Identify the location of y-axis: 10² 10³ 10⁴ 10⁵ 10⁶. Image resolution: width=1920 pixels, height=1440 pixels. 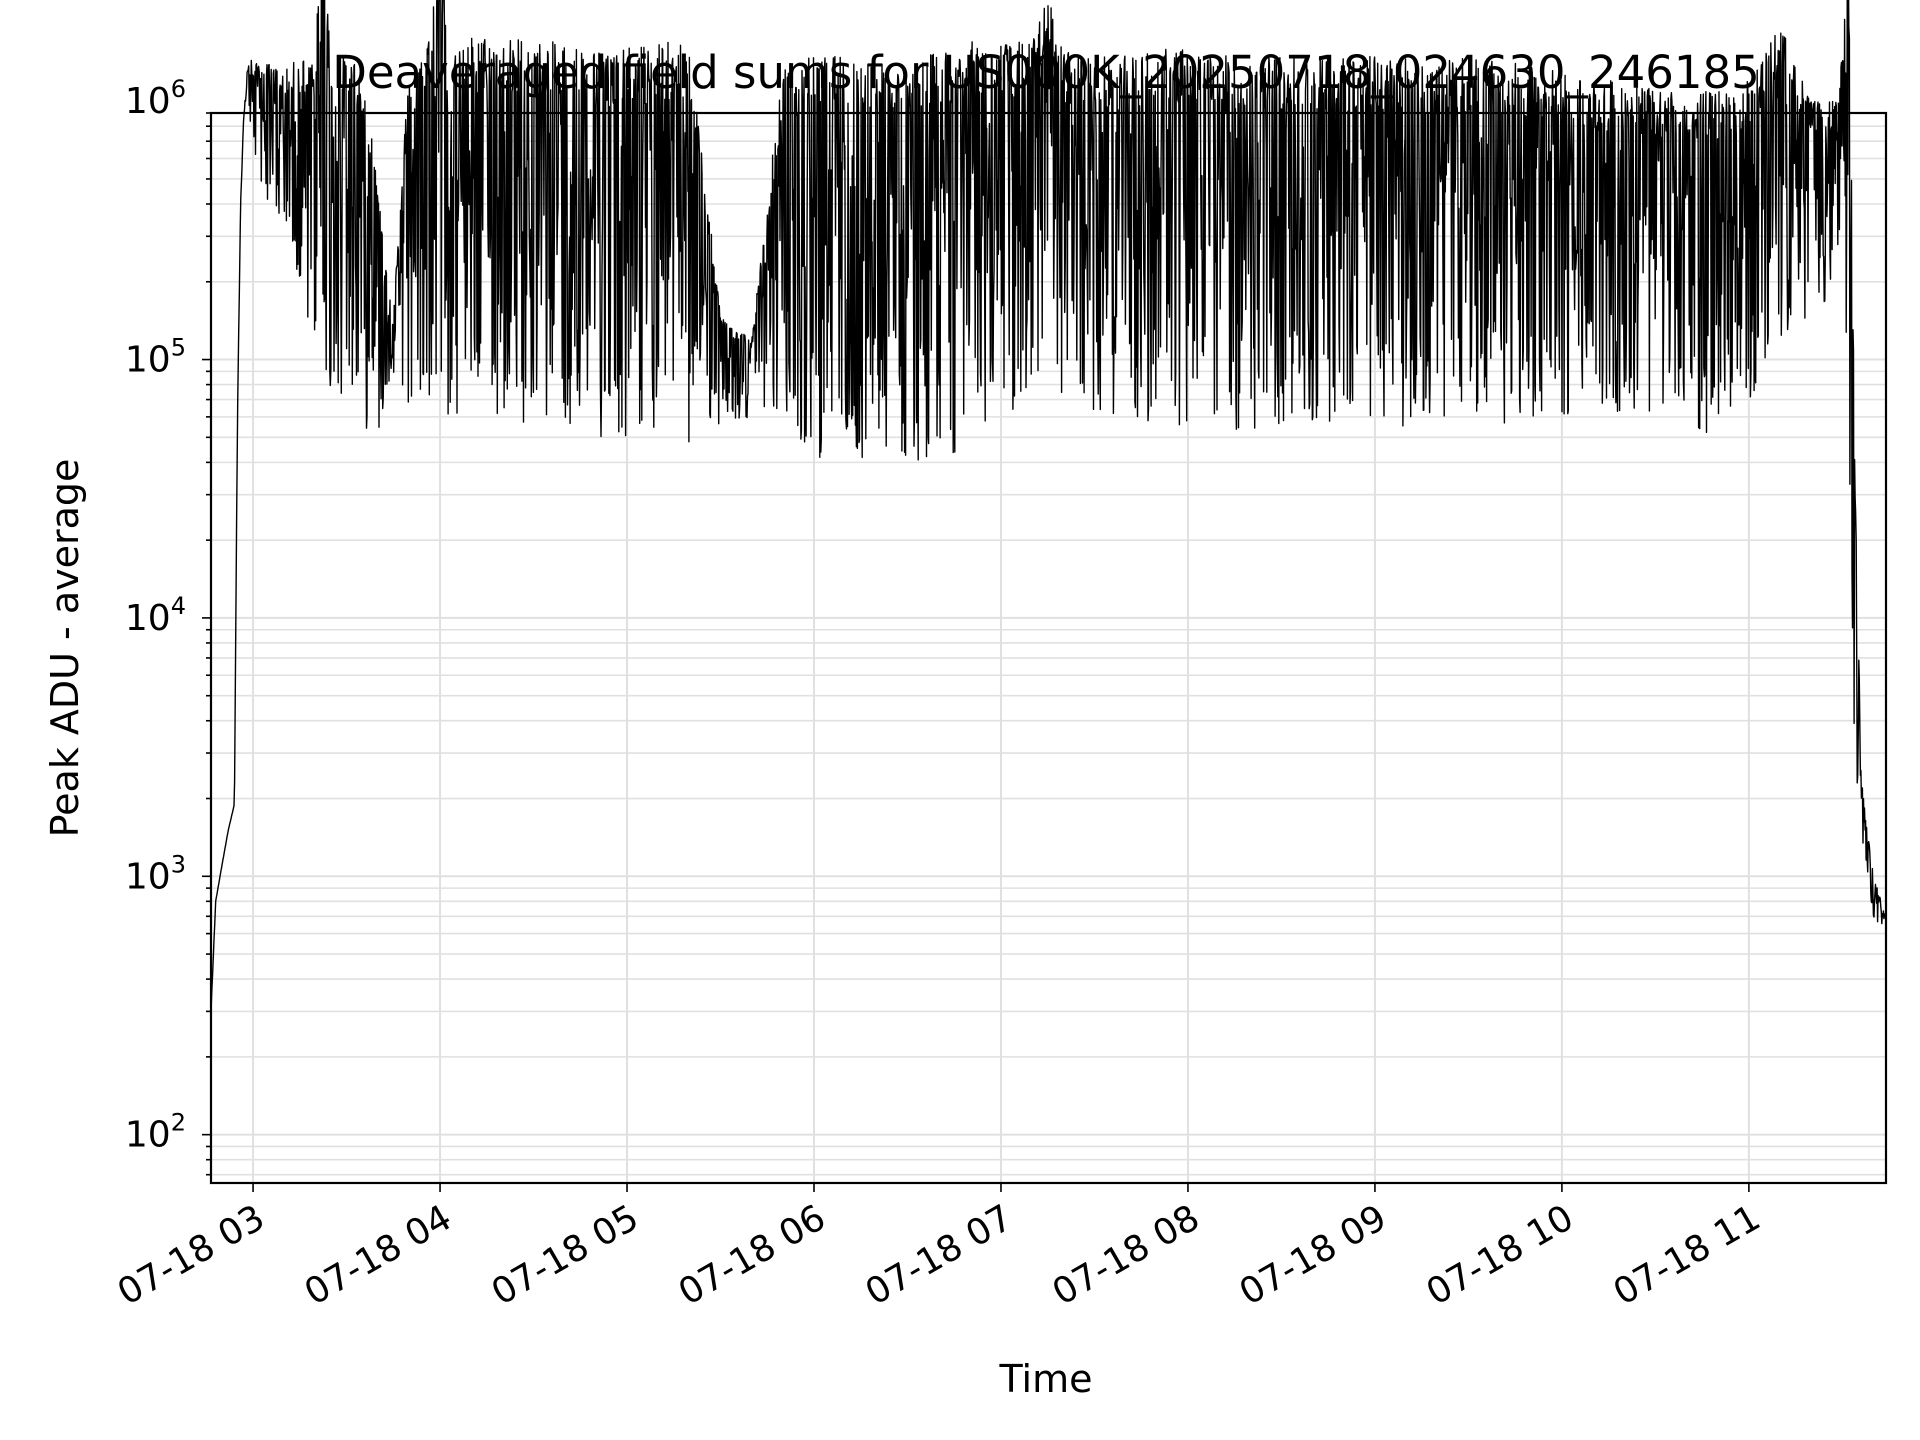
(168, 625).